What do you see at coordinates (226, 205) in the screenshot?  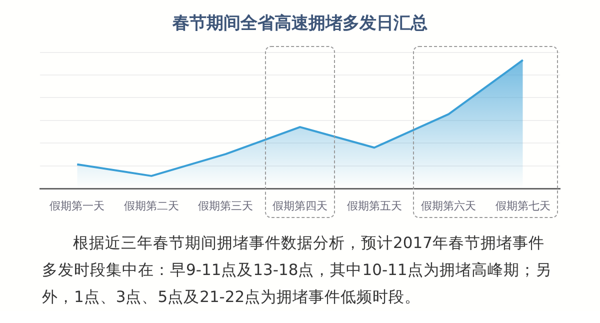 I see `x-tick-label: 假期第三天` at bounding box center [226, 205].